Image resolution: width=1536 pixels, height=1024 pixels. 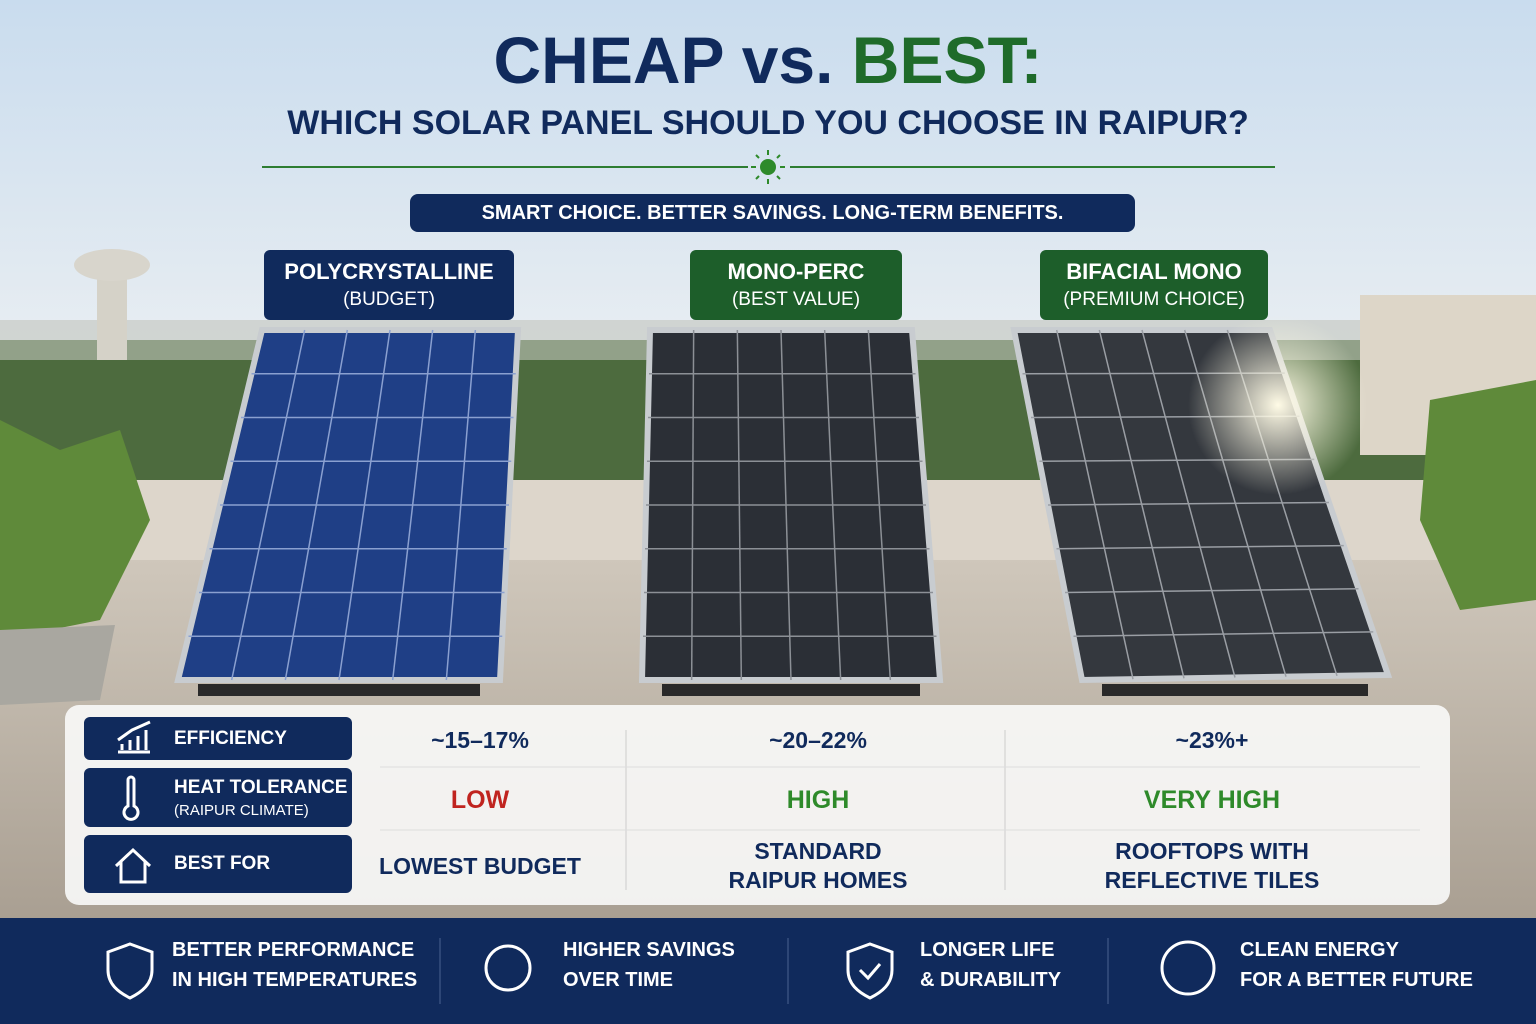 I want to click on cell-value: ~23%+, so click(x=1212, y=740).